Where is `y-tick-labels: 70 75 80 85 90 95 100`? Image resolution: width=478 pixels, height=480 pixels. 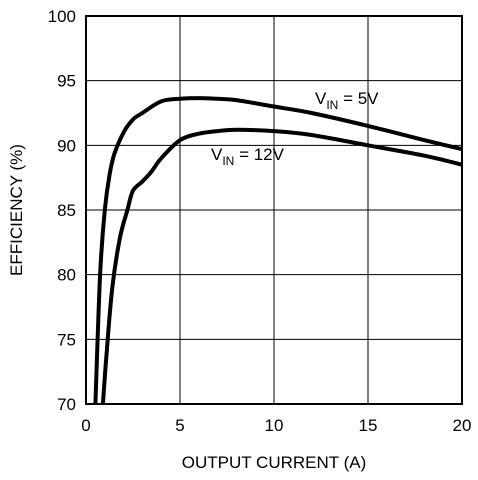
y-tick-labels: 70 75 80 85 90 95 100 is located at coordinates (62, 210).